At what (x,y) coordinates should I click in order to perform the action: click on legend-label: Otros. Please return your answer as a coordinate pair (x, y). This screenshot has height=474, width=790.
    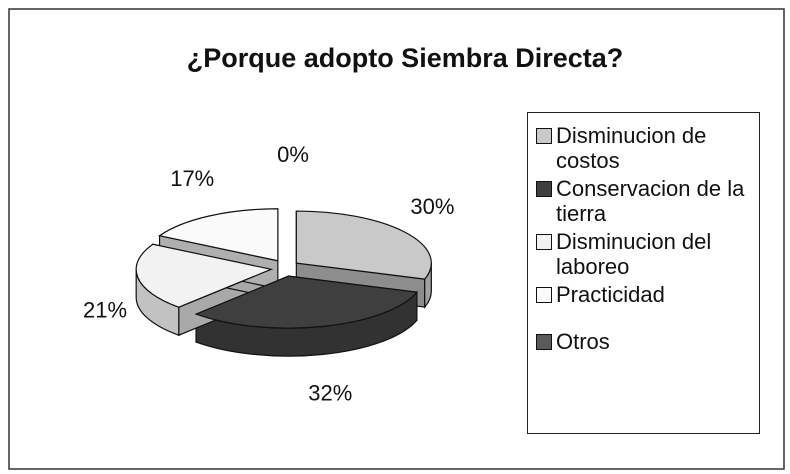
    Looking at the image, I should click on (583, 341).